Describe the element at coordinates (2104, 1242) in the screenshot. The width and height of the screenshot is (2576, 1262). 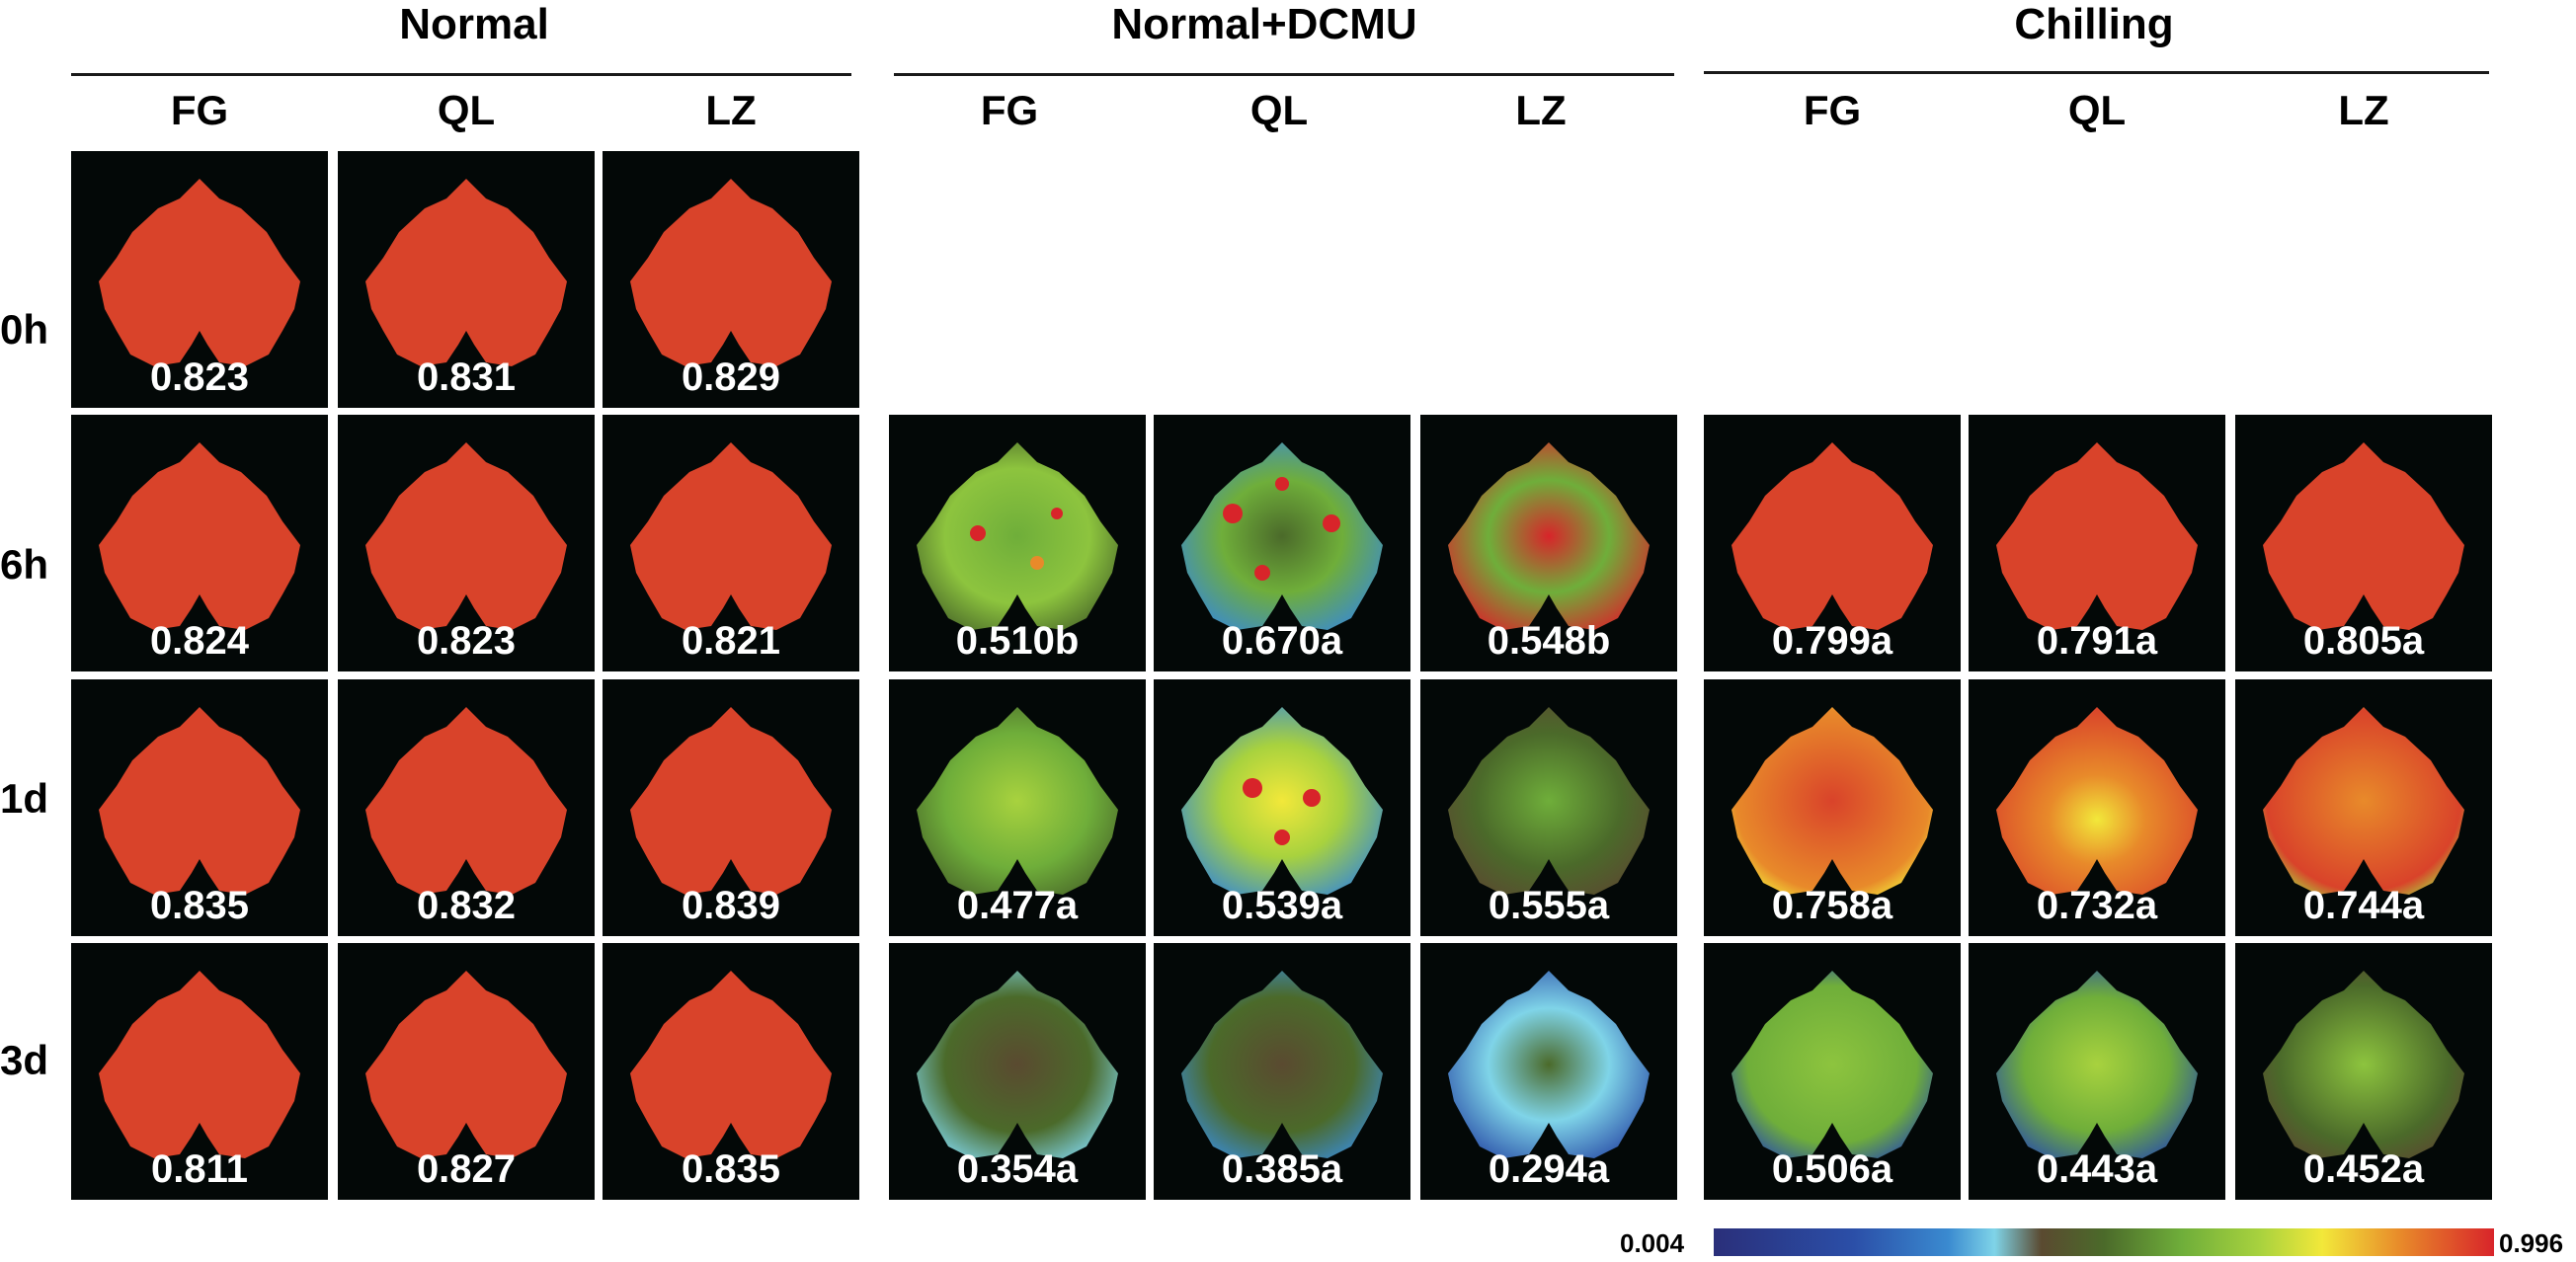
I see `color-scale-bar` at that location.